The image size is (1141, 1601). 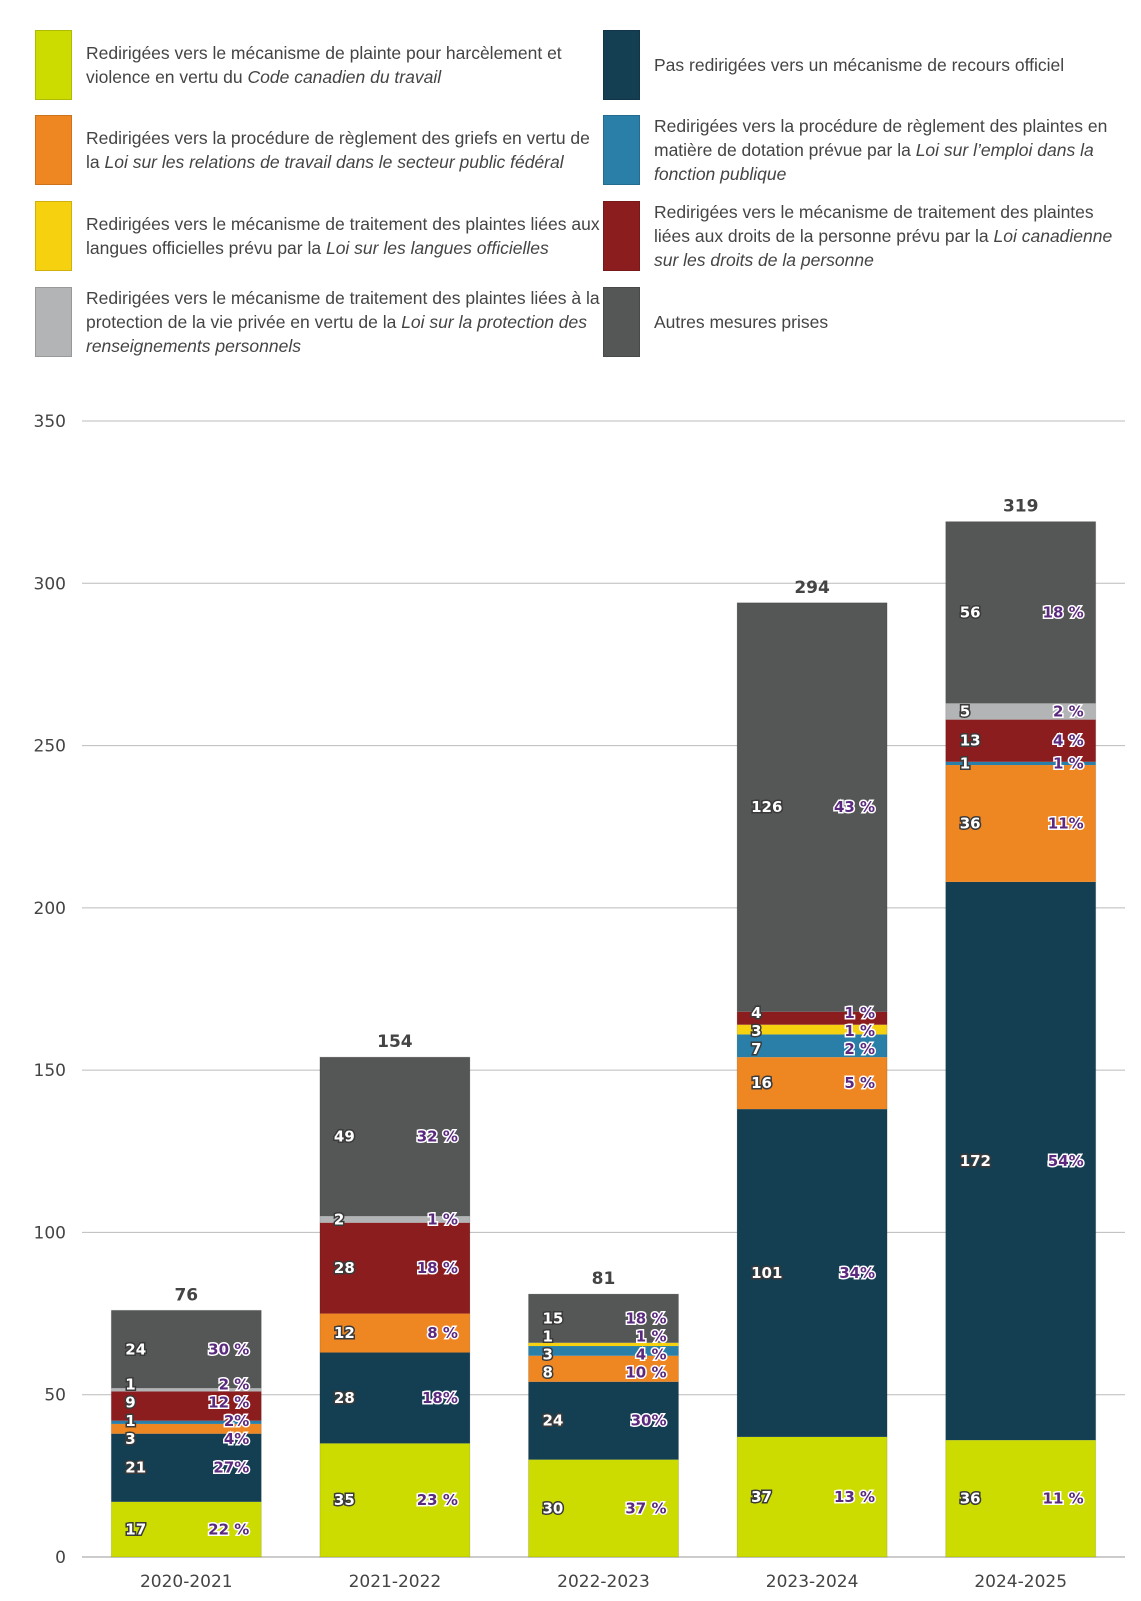 What do you see at coordinates (1066, 823) in the screenshot?
I see `percent-label: 11%` at bounding box center [1066, 823].